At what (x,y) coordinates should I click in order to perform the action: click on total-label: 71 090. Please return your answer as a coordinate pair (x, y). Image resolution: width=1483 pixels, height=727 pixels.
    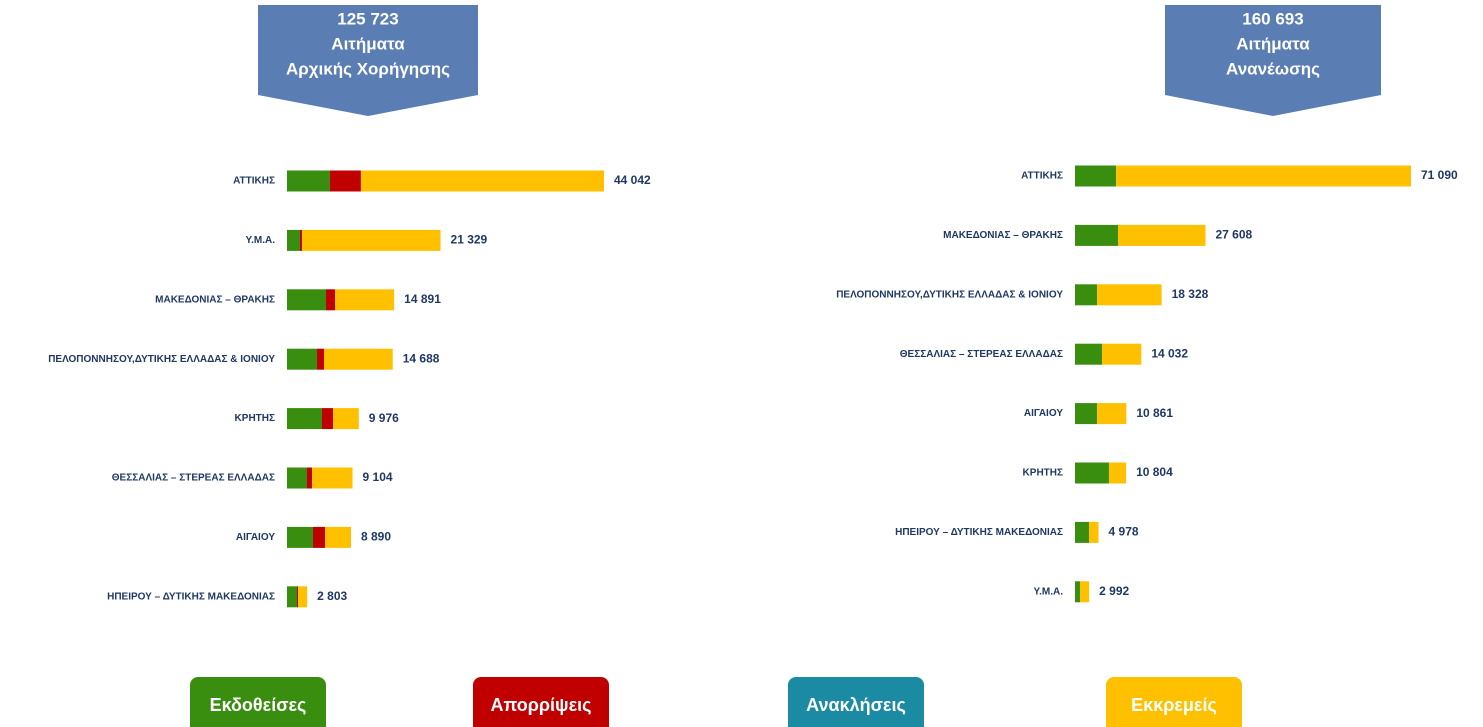
    Looking at the image, I should click on (1439, 175).